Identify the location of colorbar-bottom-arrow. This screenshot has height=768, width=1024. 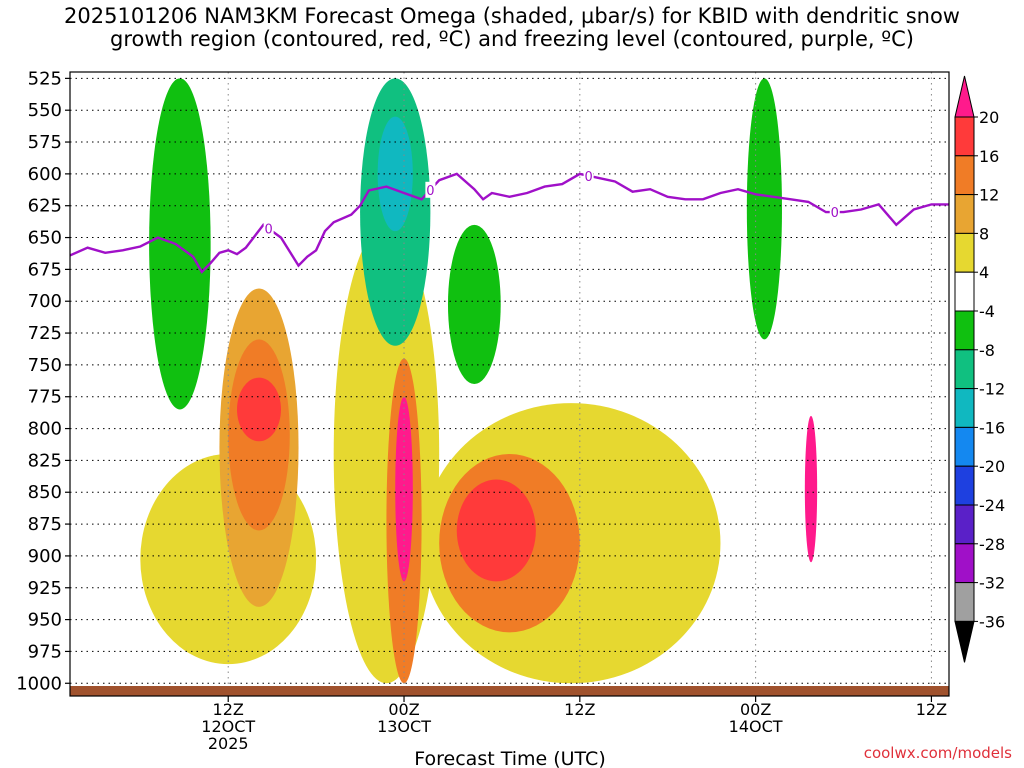
(964, 641).